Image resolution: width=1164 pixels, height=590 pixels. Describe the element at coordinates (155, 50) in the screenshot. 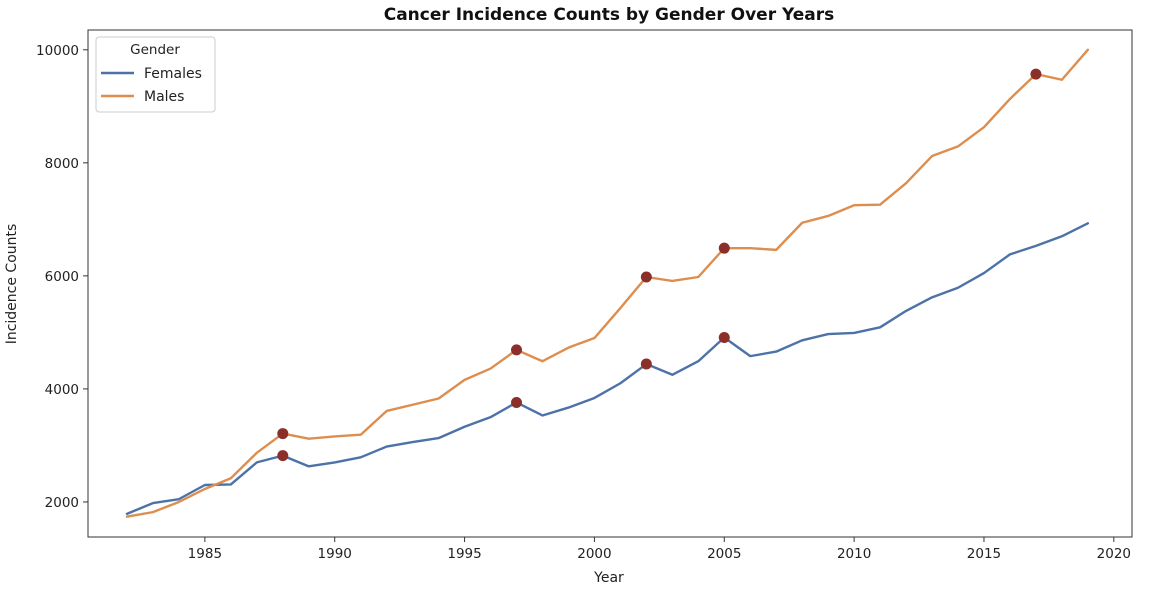

I see `legend-title: Gender` at that location.